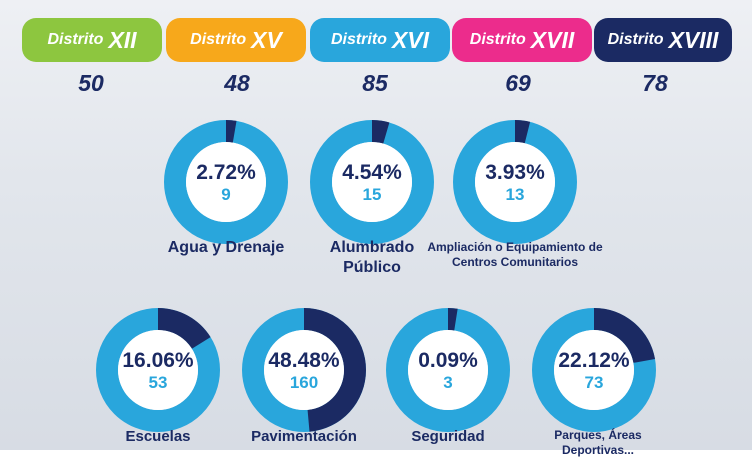 The height and width of the screenshot is (458, 752). What do you see at coordinates (158, 382) in the screenshot?
I see `donut-count: 53` at bounding box center [158, 382].